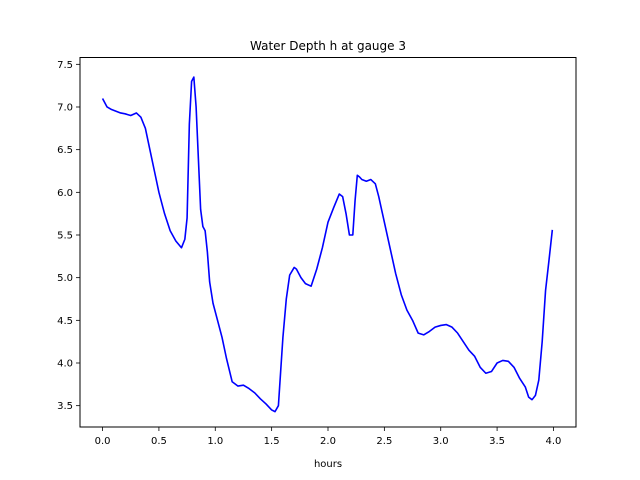 The image size is (640, 480). What do you see at coordinates (103, 441) in the screenshot?
I see `x-tick-label: 0.0` at bounding box center [103, 441].